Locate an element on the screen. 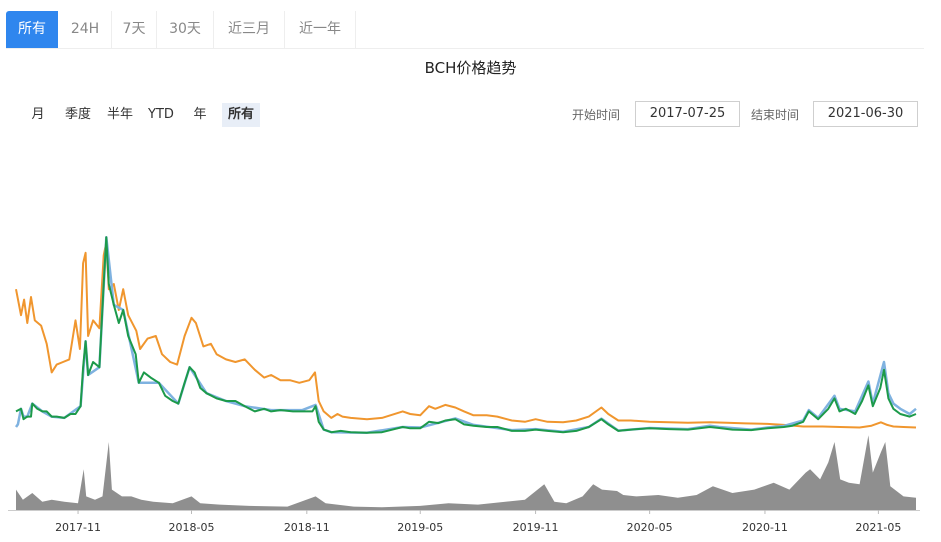 The image size is (941, 542). tab-24h: 24H is located at coordinates (85, 29).